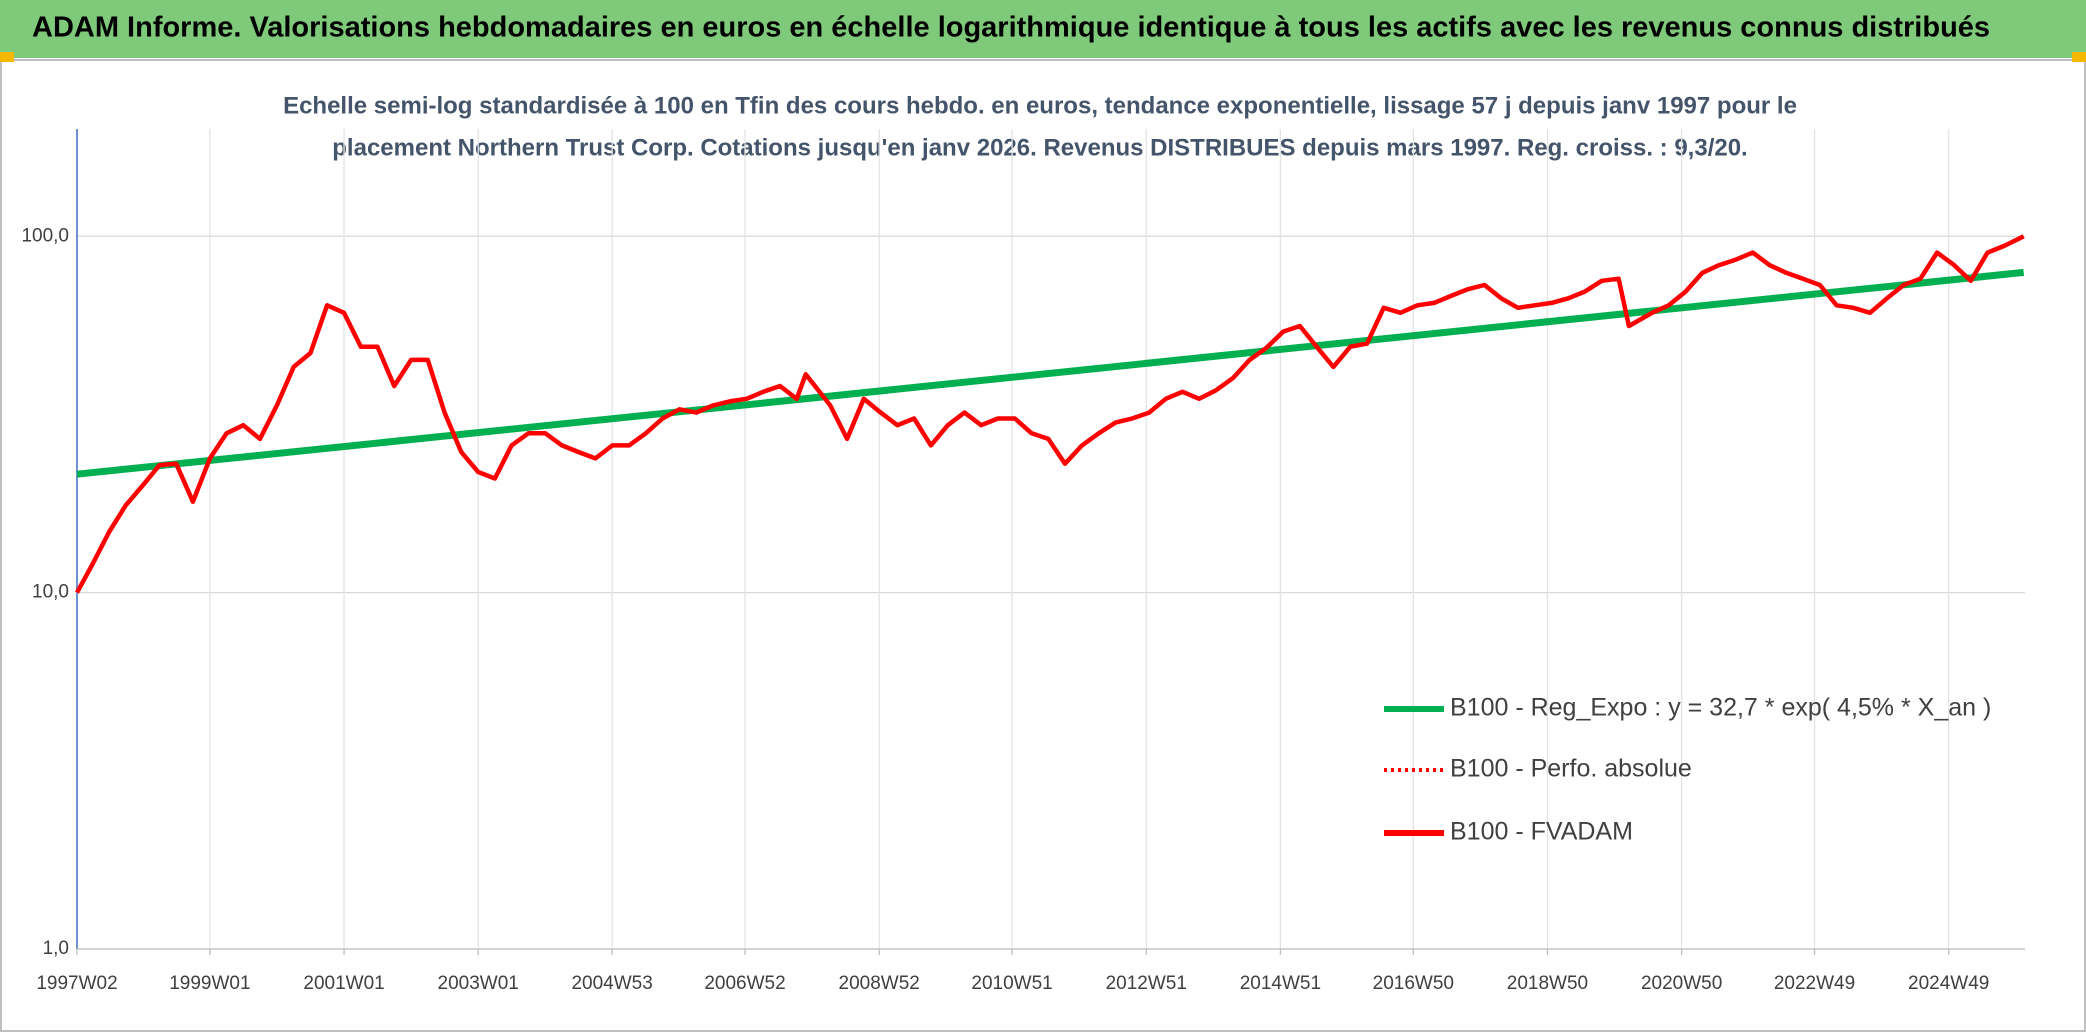 The width and height of the screenshot is (2086, 1033). I want to click on x-tick-label: 2010W51, so click(1011, 983).